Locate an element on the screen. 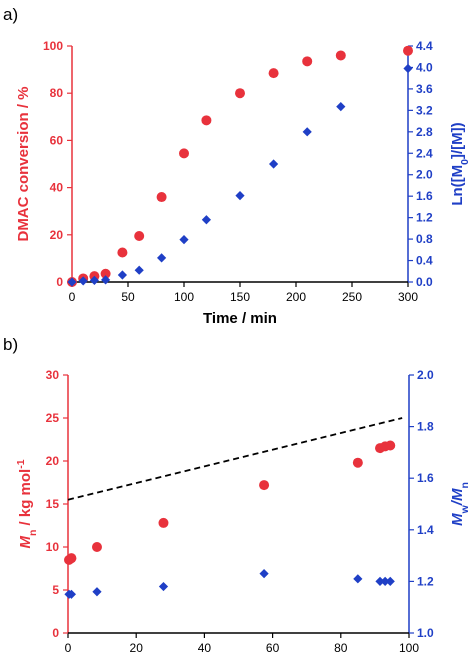 The width and height of the screenshot is (474, 661). y-left-axis-label-part: -1 is located at coordinates (21, 463).